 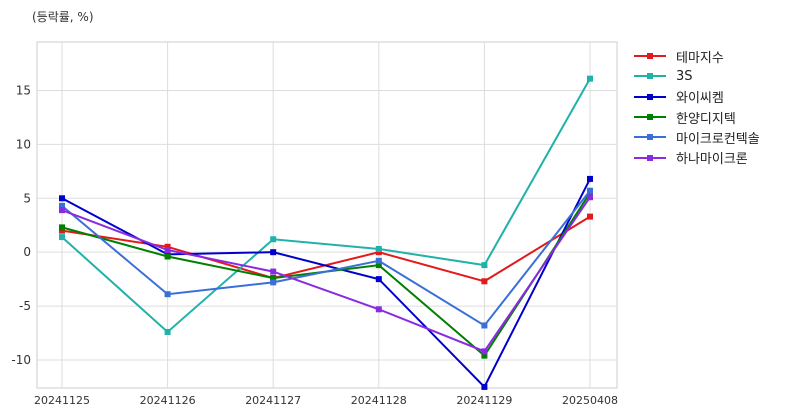 I want to click on legend-item: 테마지수, so click(x=697, y=56).